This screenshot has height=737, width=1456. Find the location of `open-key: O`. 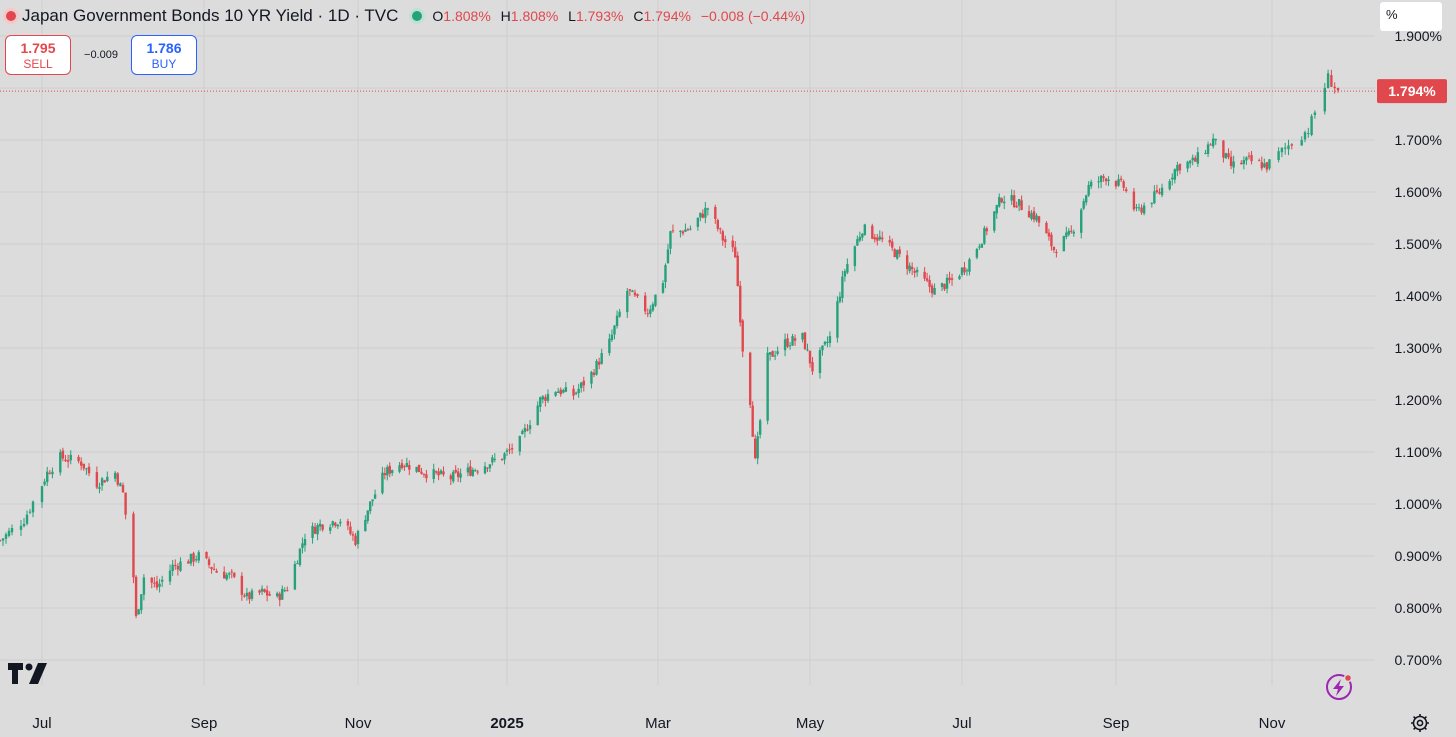

open-key: O is located at coordinates (438, 16).